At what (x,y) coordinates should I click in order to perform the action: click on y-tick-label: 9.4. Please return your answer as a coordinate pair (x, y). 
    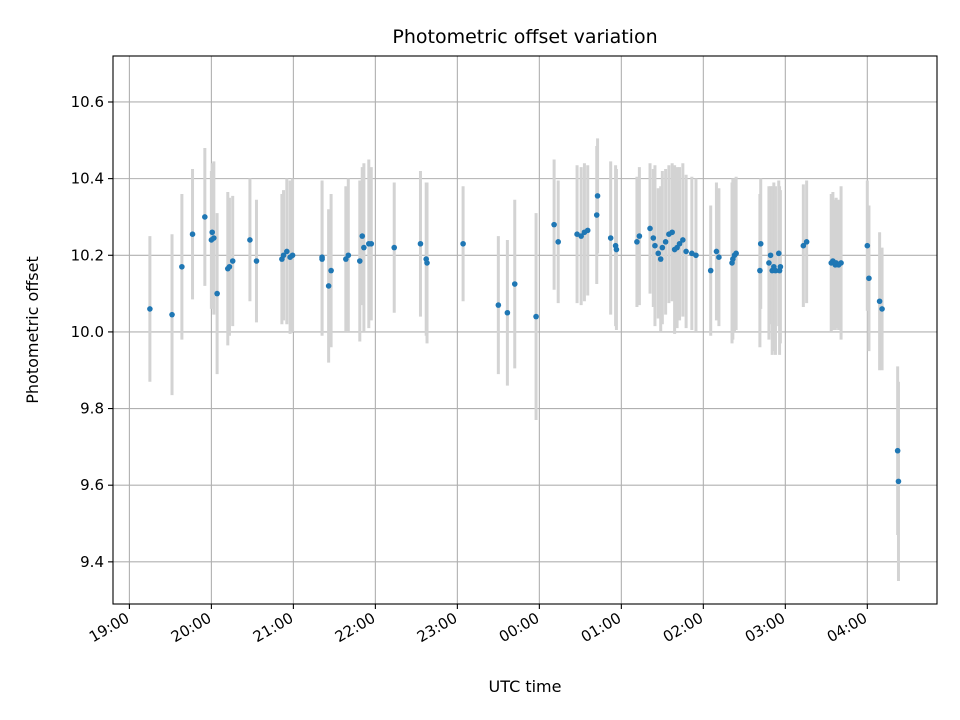
    Looking at the image, I should click on (92, 562).